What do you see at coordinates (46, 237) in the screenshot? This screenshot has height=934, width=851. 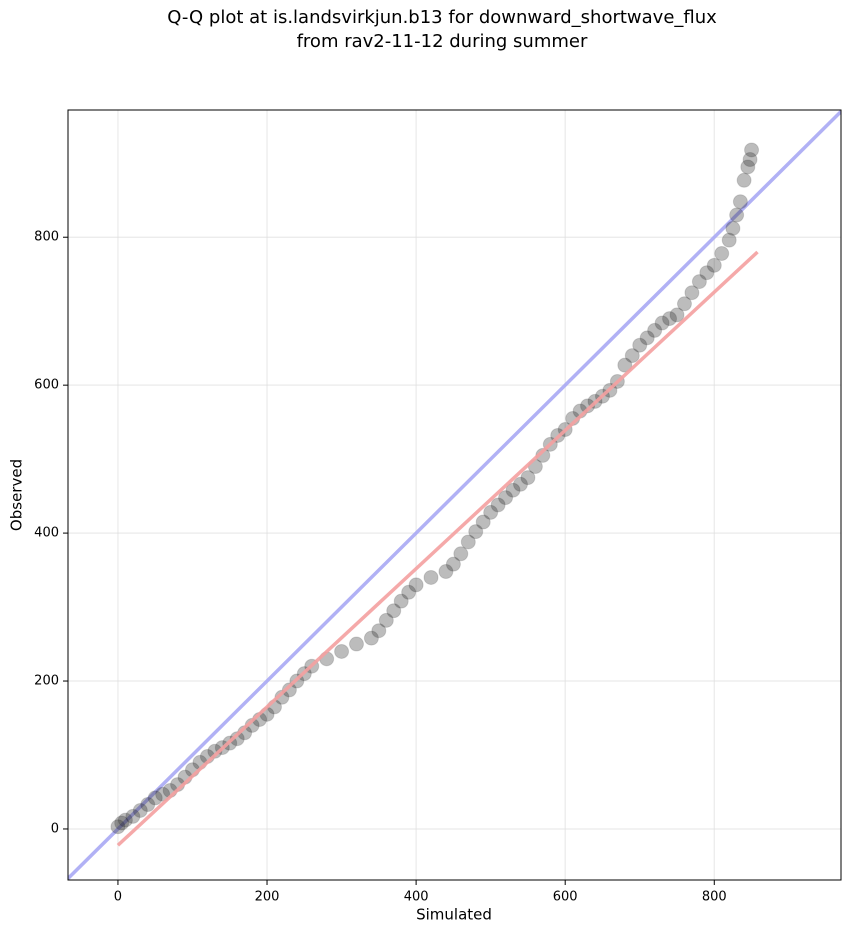 I see `y-tick-label: 800` at bounding box center [46, 237].